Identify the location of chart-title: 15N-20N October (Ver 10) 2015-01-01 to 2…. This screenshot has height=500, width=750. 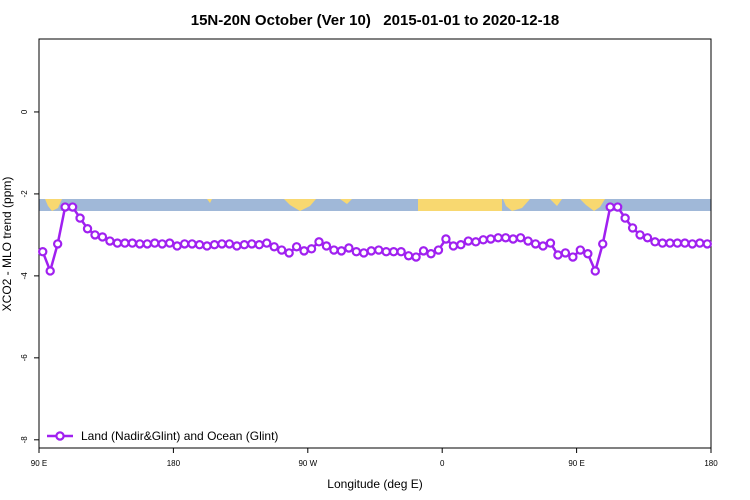
(375, 20).